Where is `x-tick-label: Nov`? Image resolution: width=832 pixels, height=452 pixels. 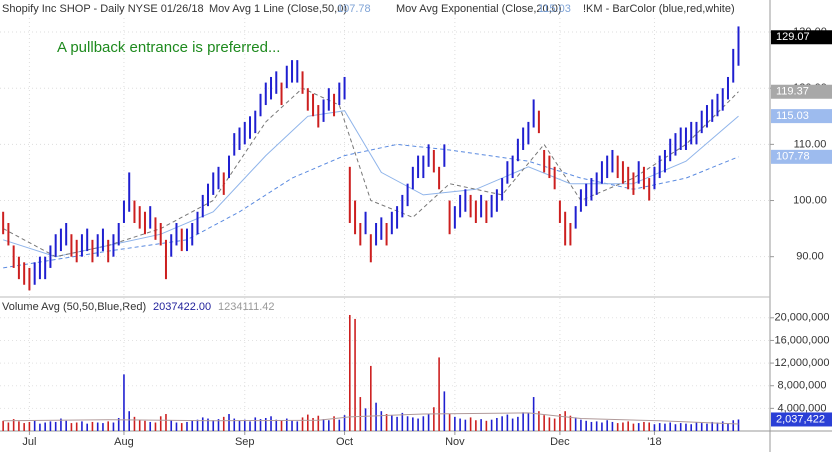
x-tick-label: Nov is located at coordinates (455, 442).